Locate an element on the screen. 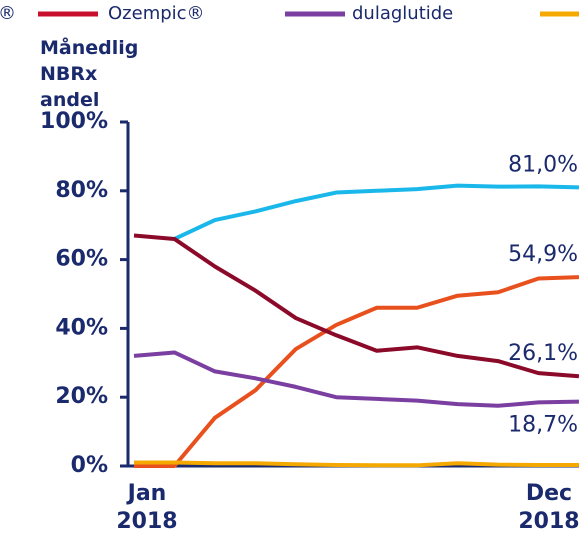 The height and width of the screenshot is (535, 579). y-tick-label: 100% is located at coordinates (74, 121).